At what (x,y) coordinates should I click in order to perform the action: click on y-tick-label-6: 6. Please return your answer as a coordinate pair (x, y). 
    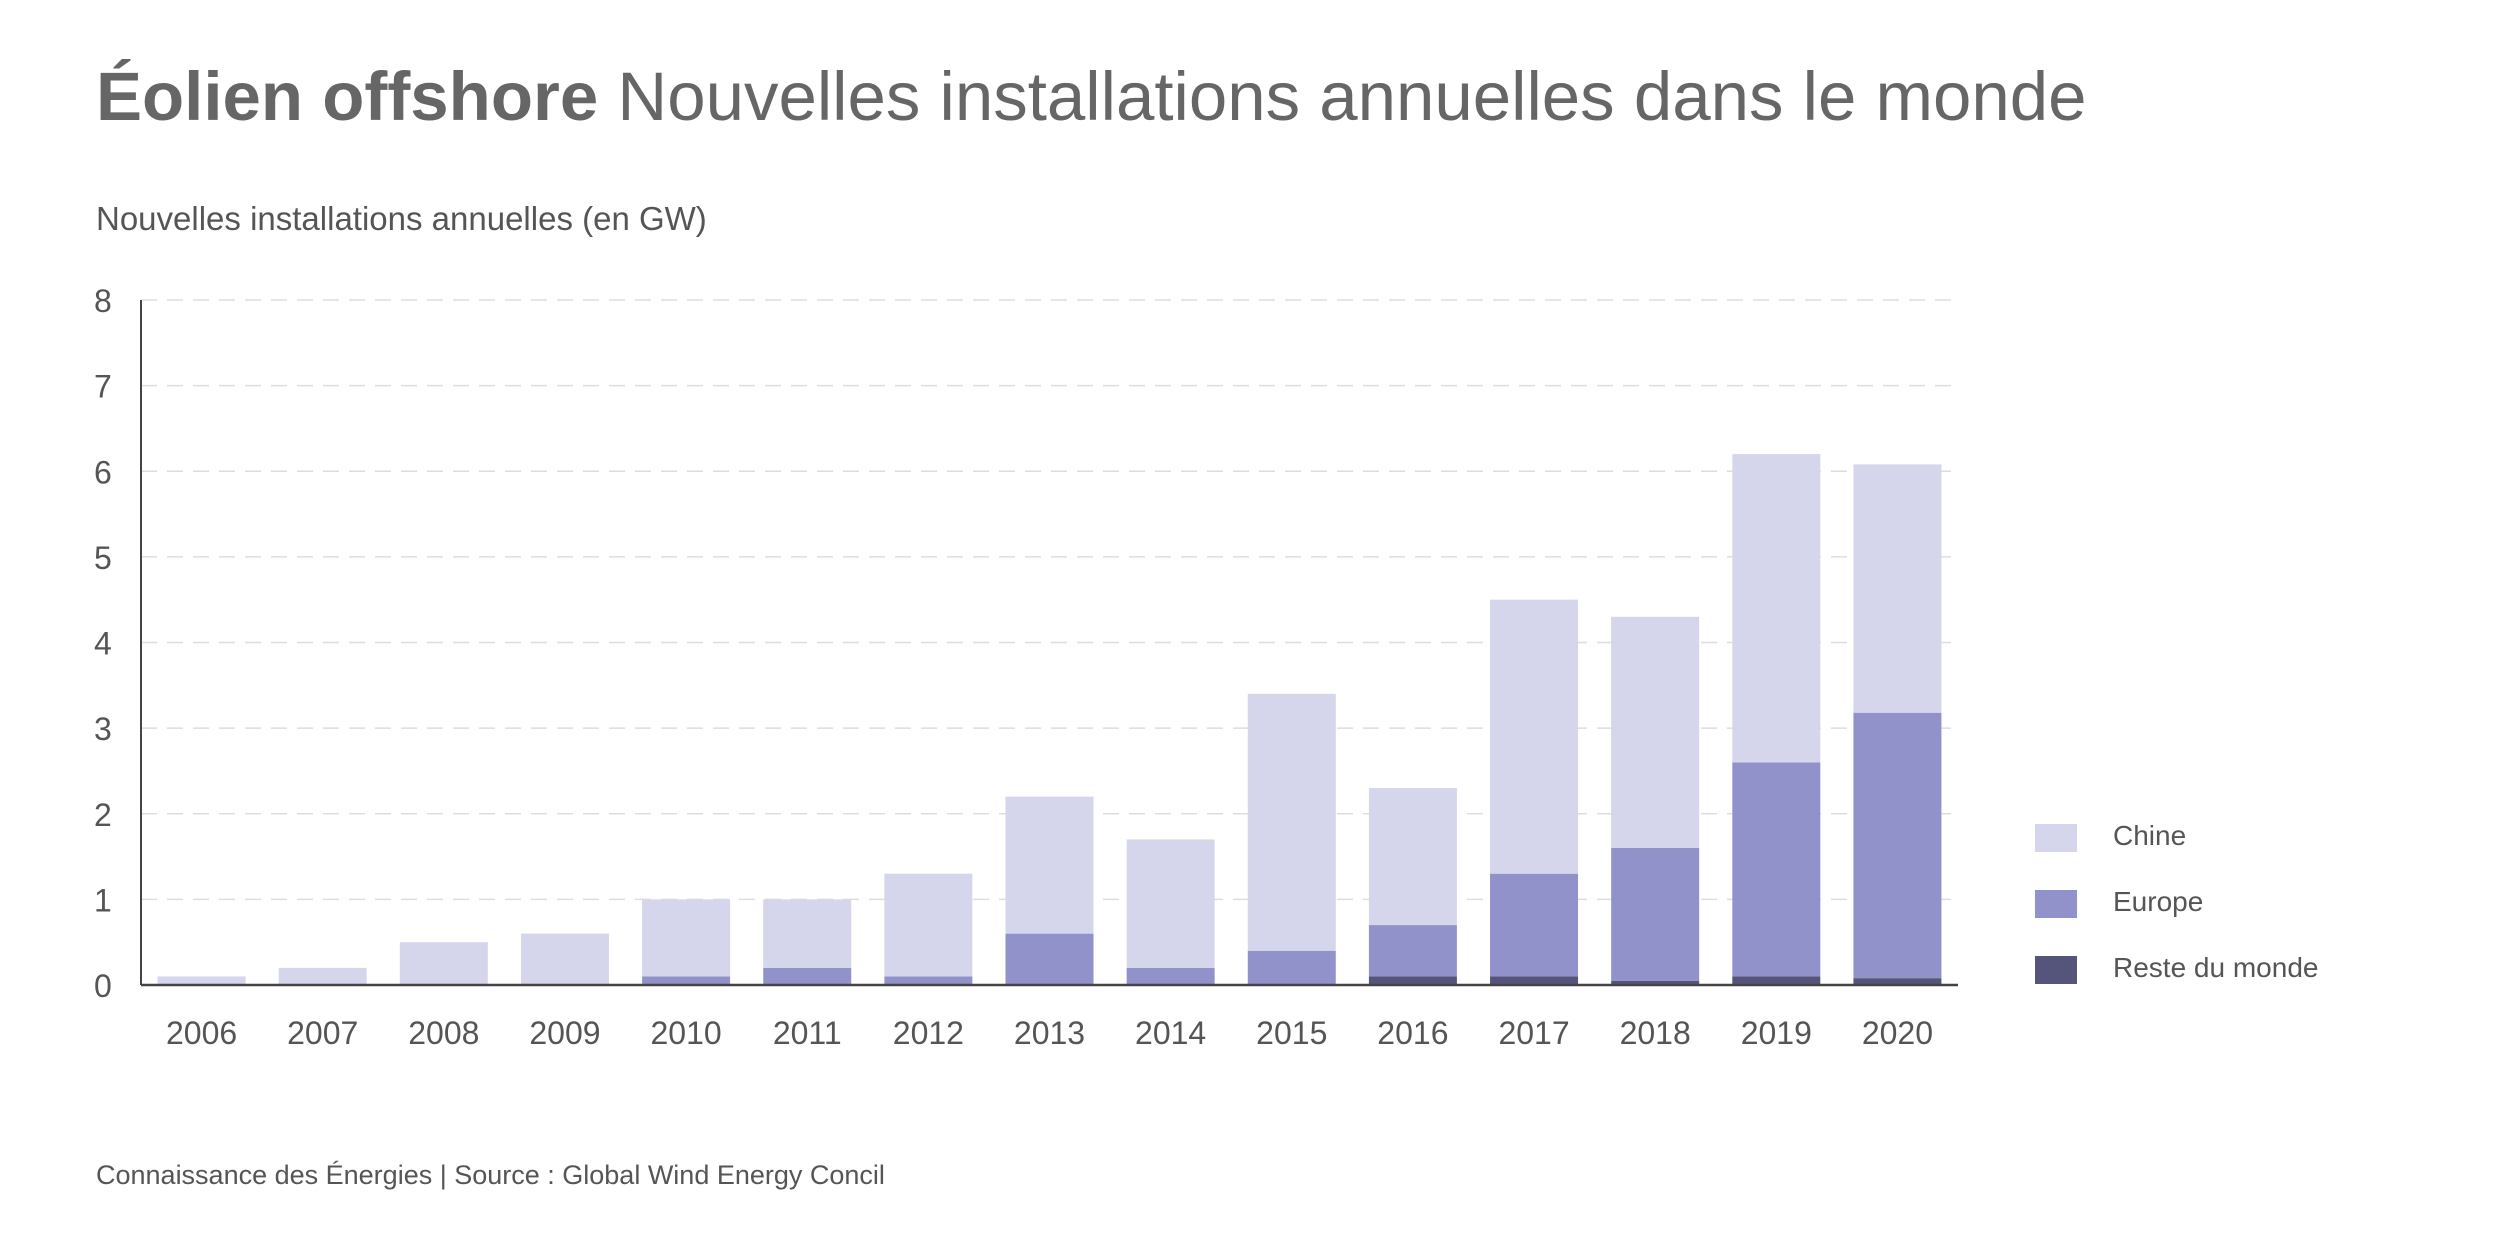
    Looking at the image, I should click on (103, 472).